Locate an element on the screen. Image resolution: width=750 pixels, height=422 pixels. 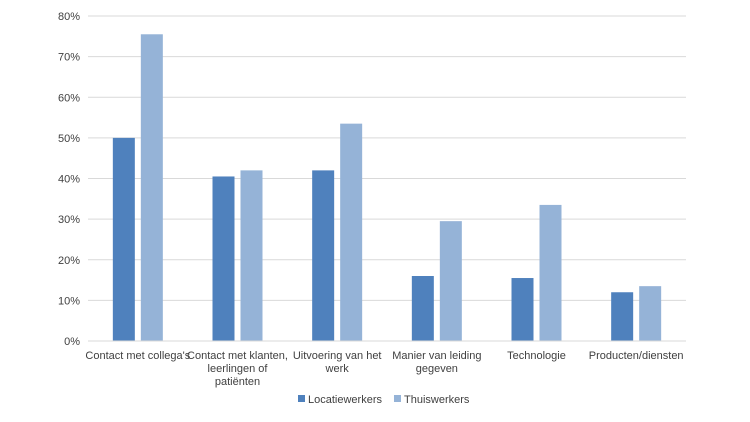
legend-swatch-thuiswerkers is located at coordinates (397, 398).